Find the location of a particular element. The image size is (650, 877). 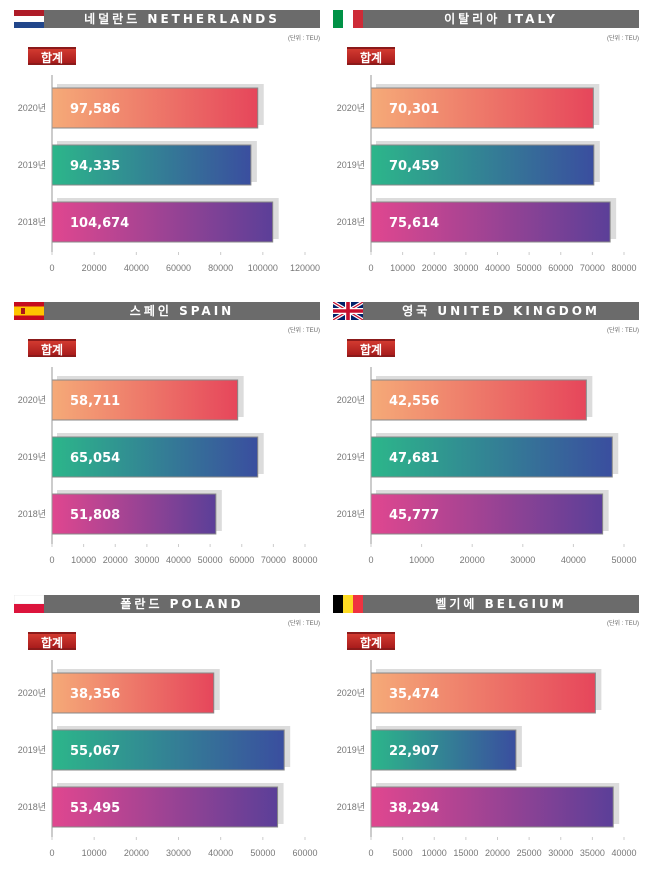

value-label: 51,808 is located at coordinates (95, 515).